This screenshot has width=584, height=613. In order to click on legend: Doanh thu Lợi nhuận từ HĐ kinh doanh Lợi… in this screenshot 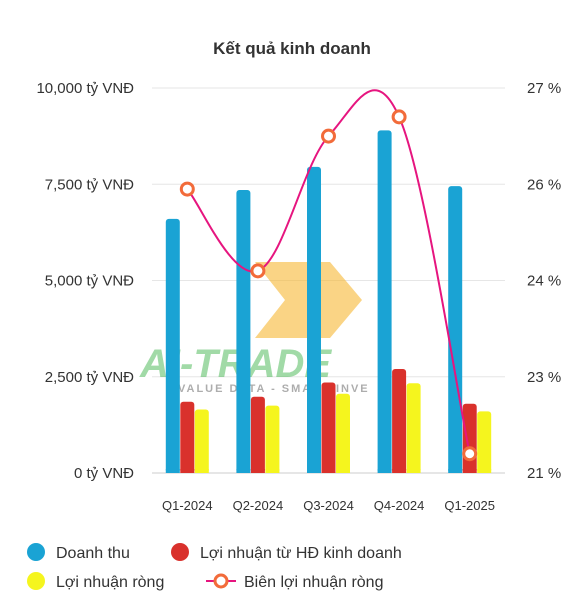, I will do `click(214, 567)`.